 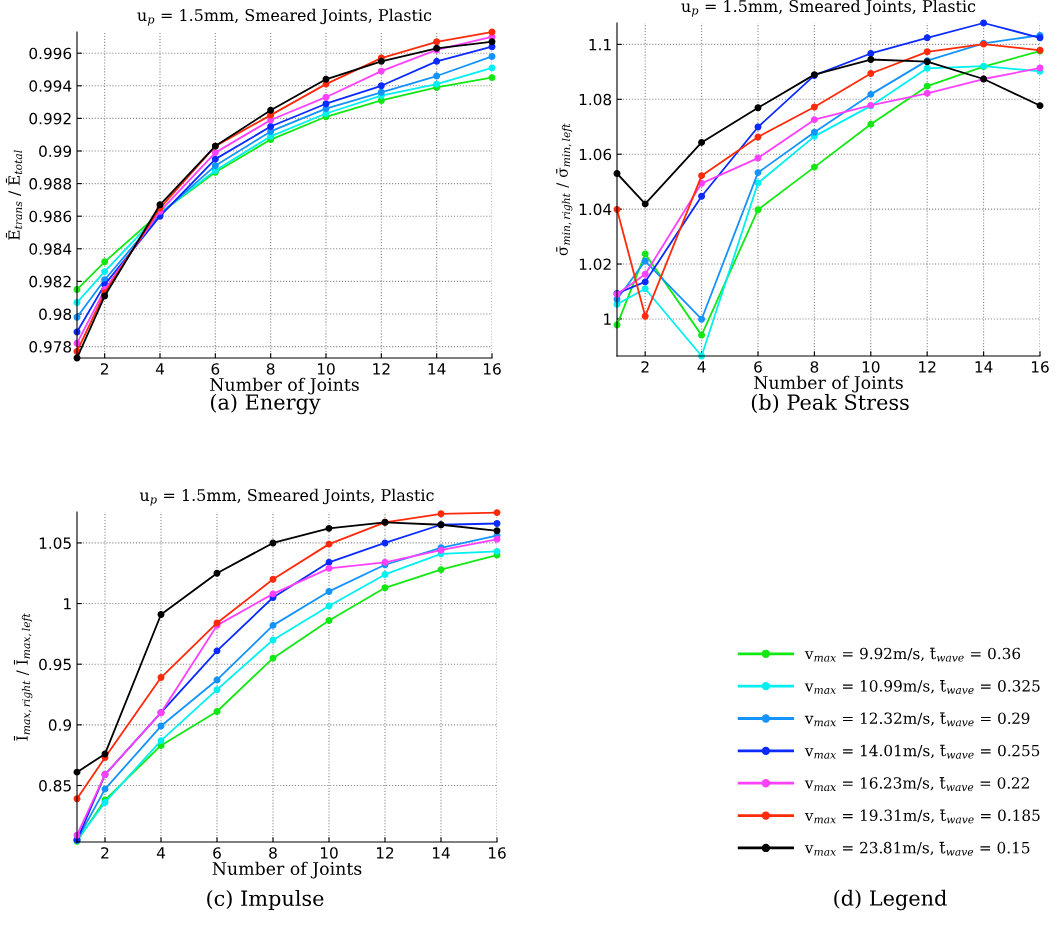 What do you see at coordinates (600, 45) in the screenshot?
I see `y-tick-label: 1.1` at bounding box center [600, 45].